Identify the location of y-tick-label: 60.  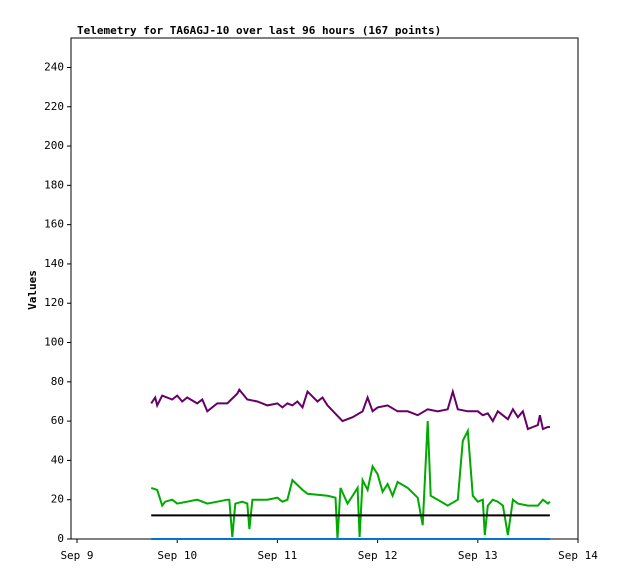
(57, 420).